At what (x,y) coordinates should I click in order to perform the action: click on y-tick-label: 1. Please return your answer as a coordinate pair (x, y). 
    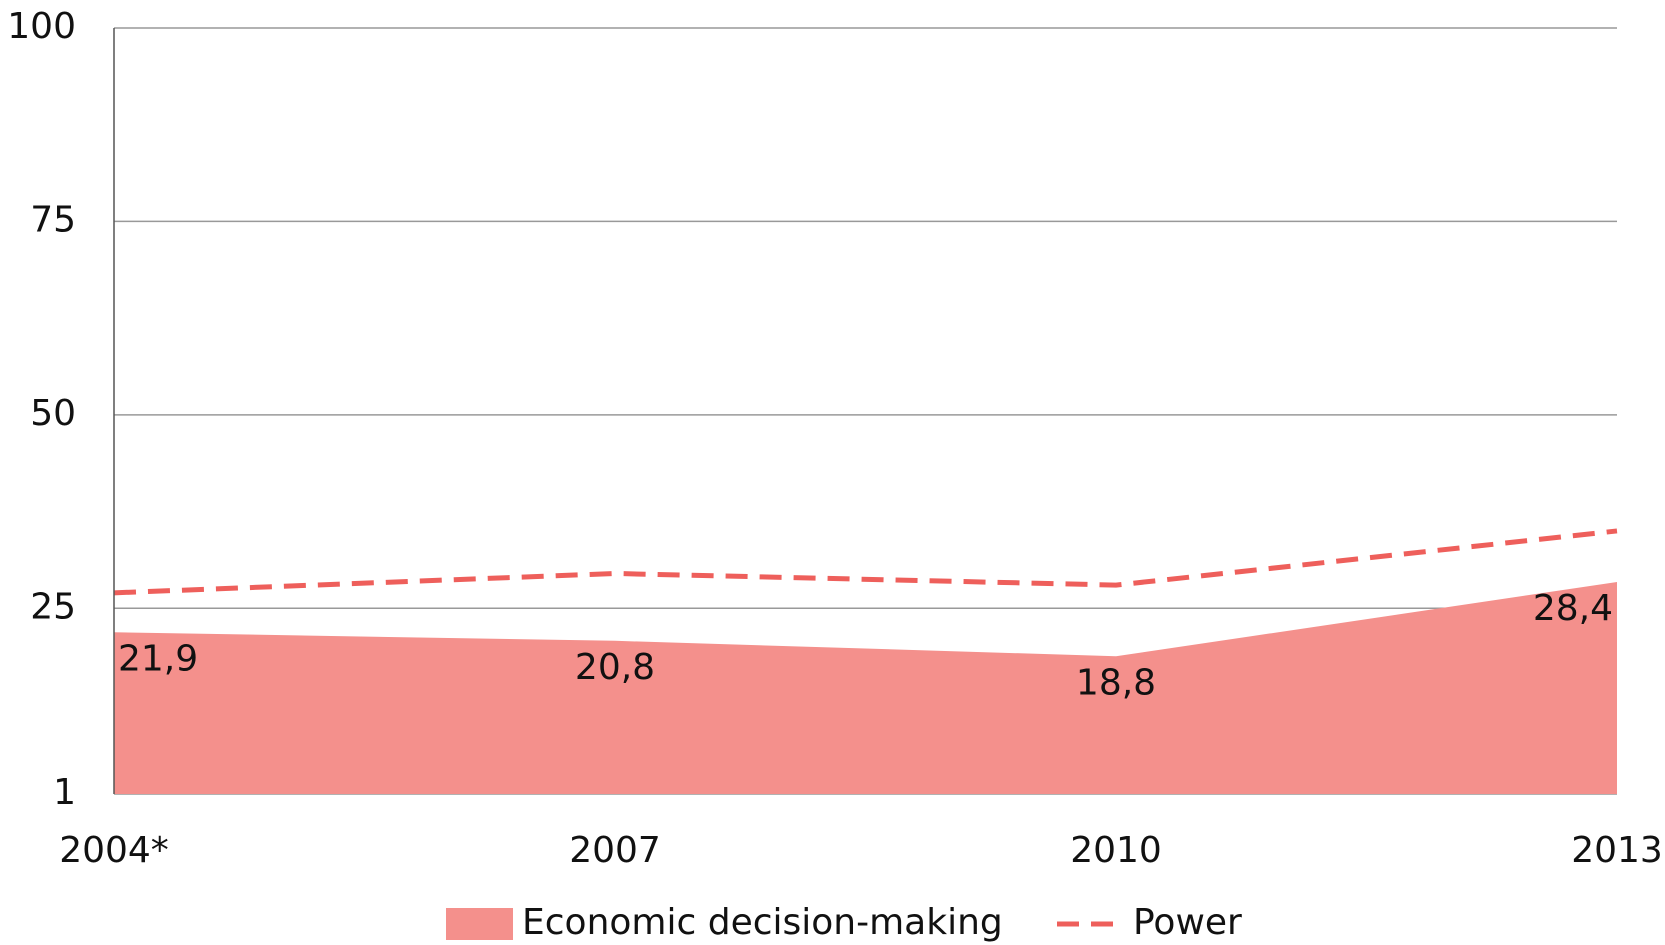
    Looking at the image, I should click on (64, 792).